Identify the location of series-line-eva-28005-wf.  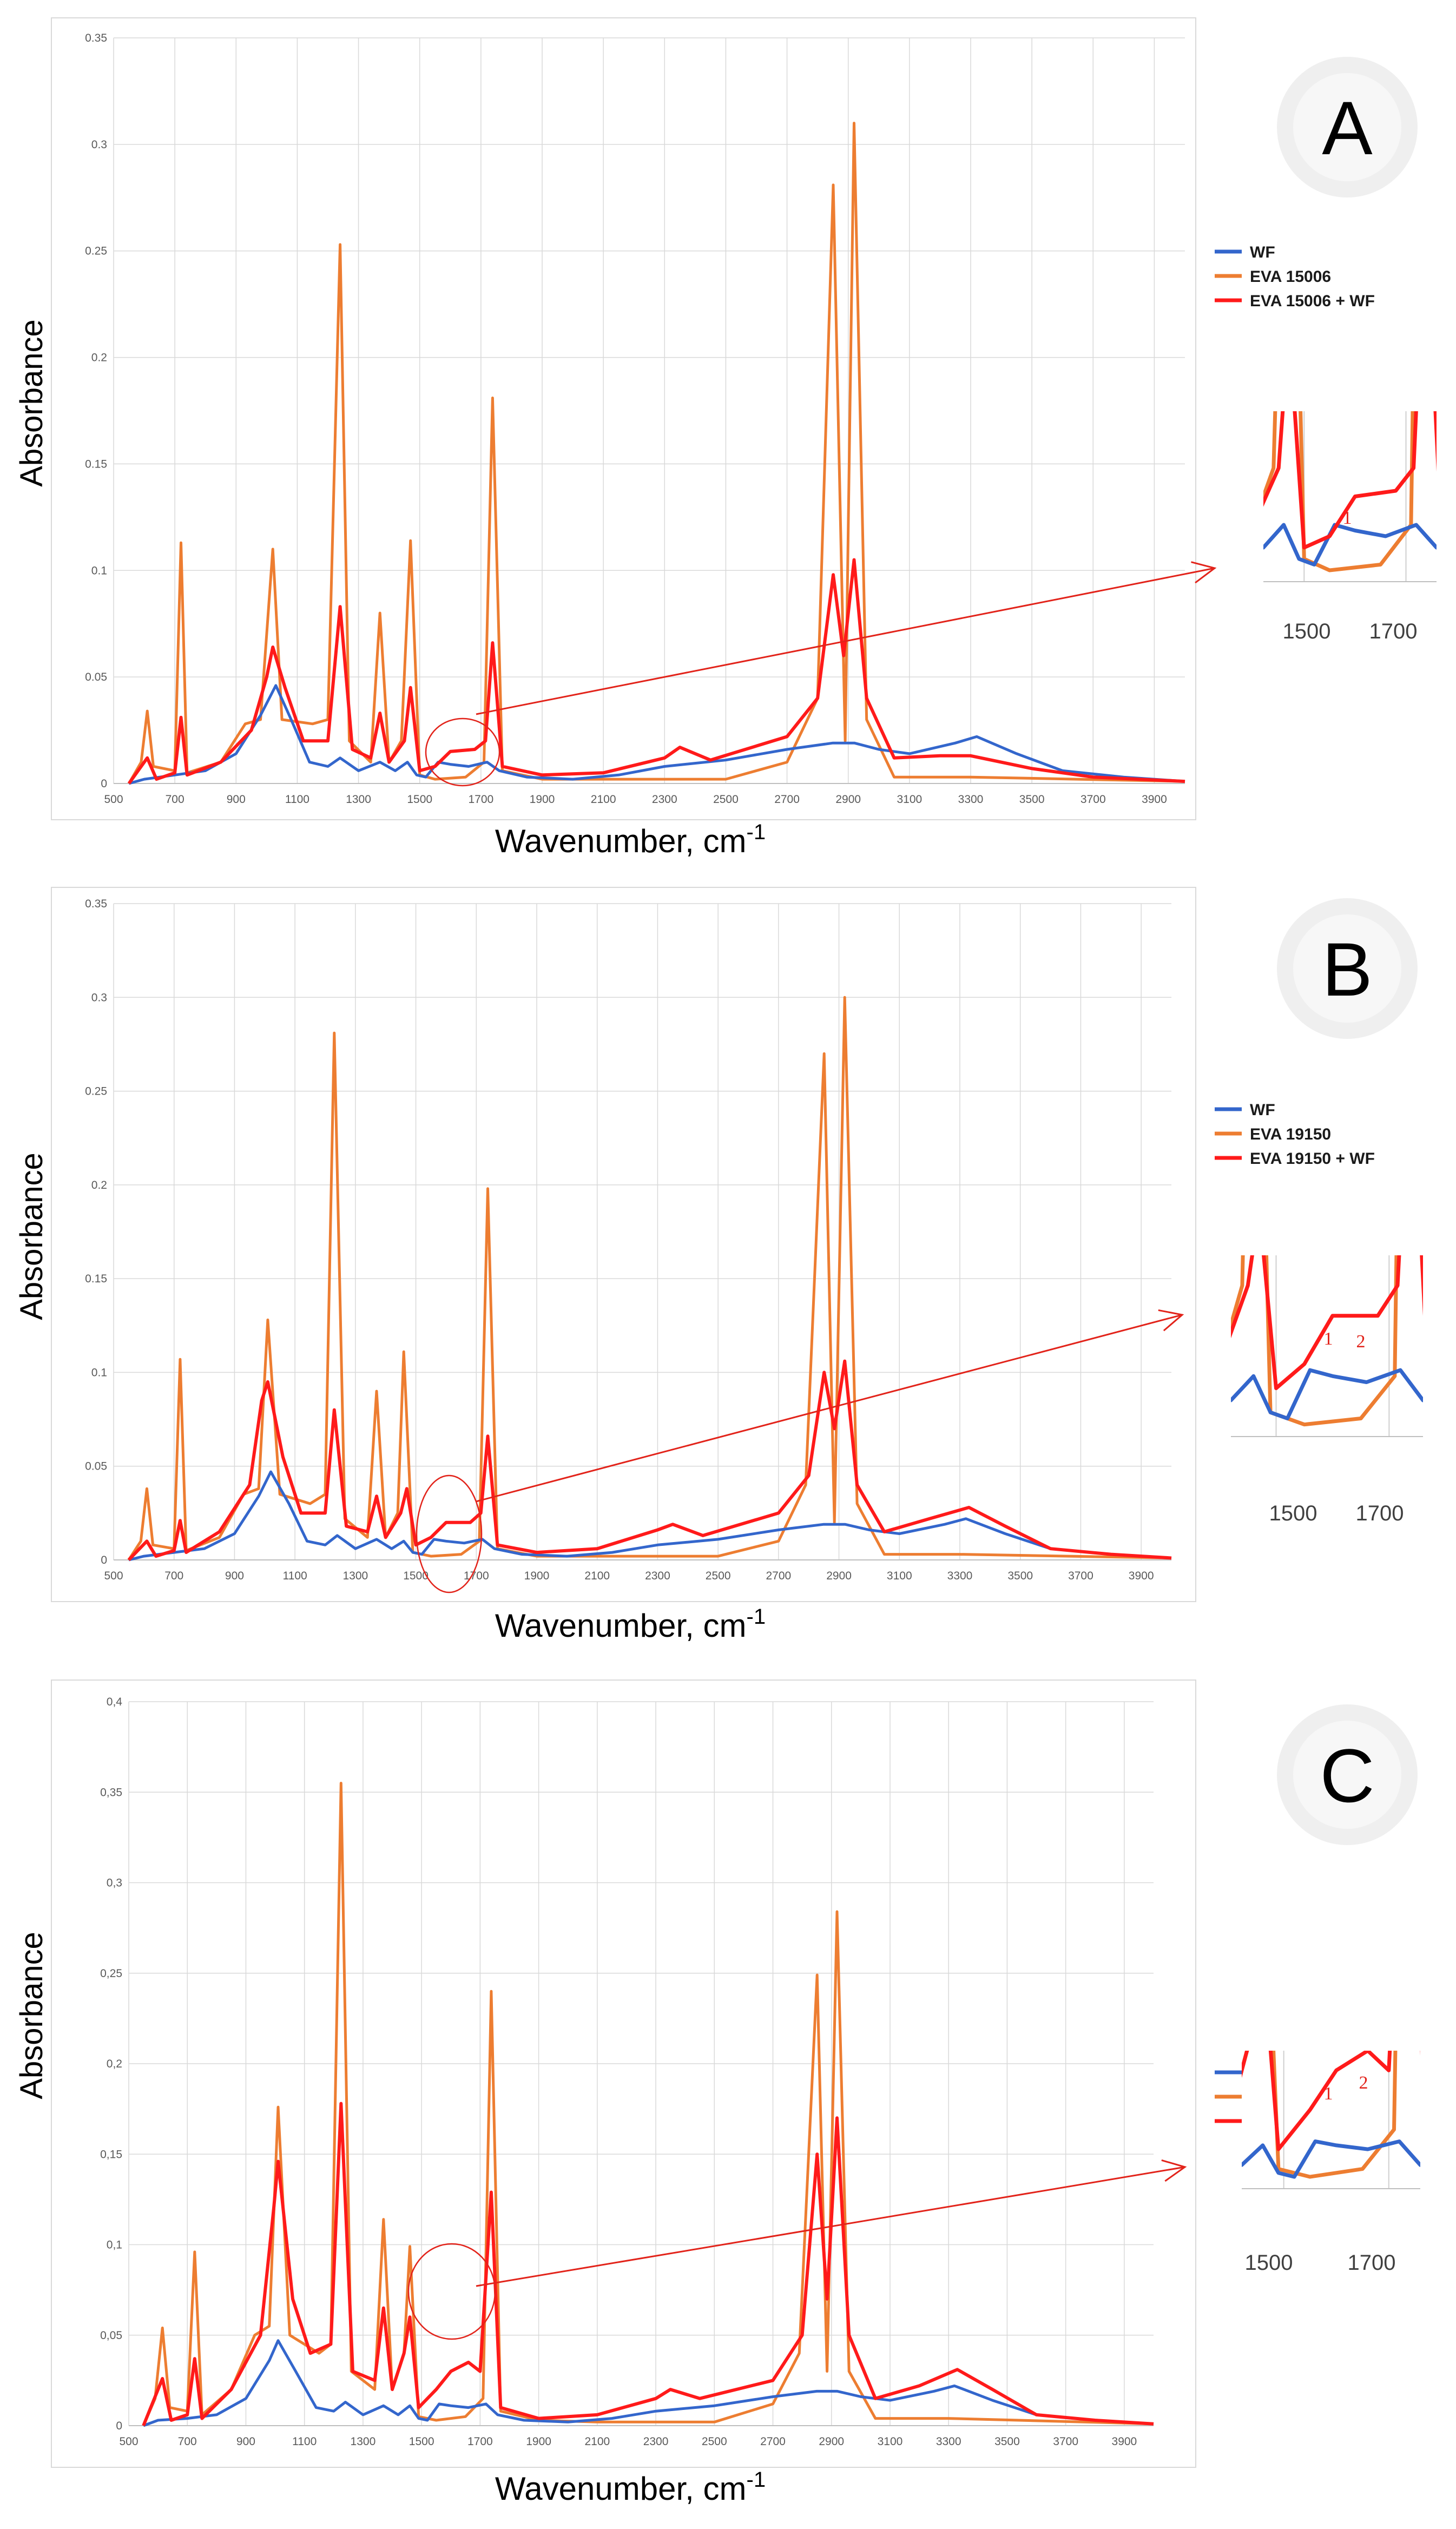
(648, 2264).